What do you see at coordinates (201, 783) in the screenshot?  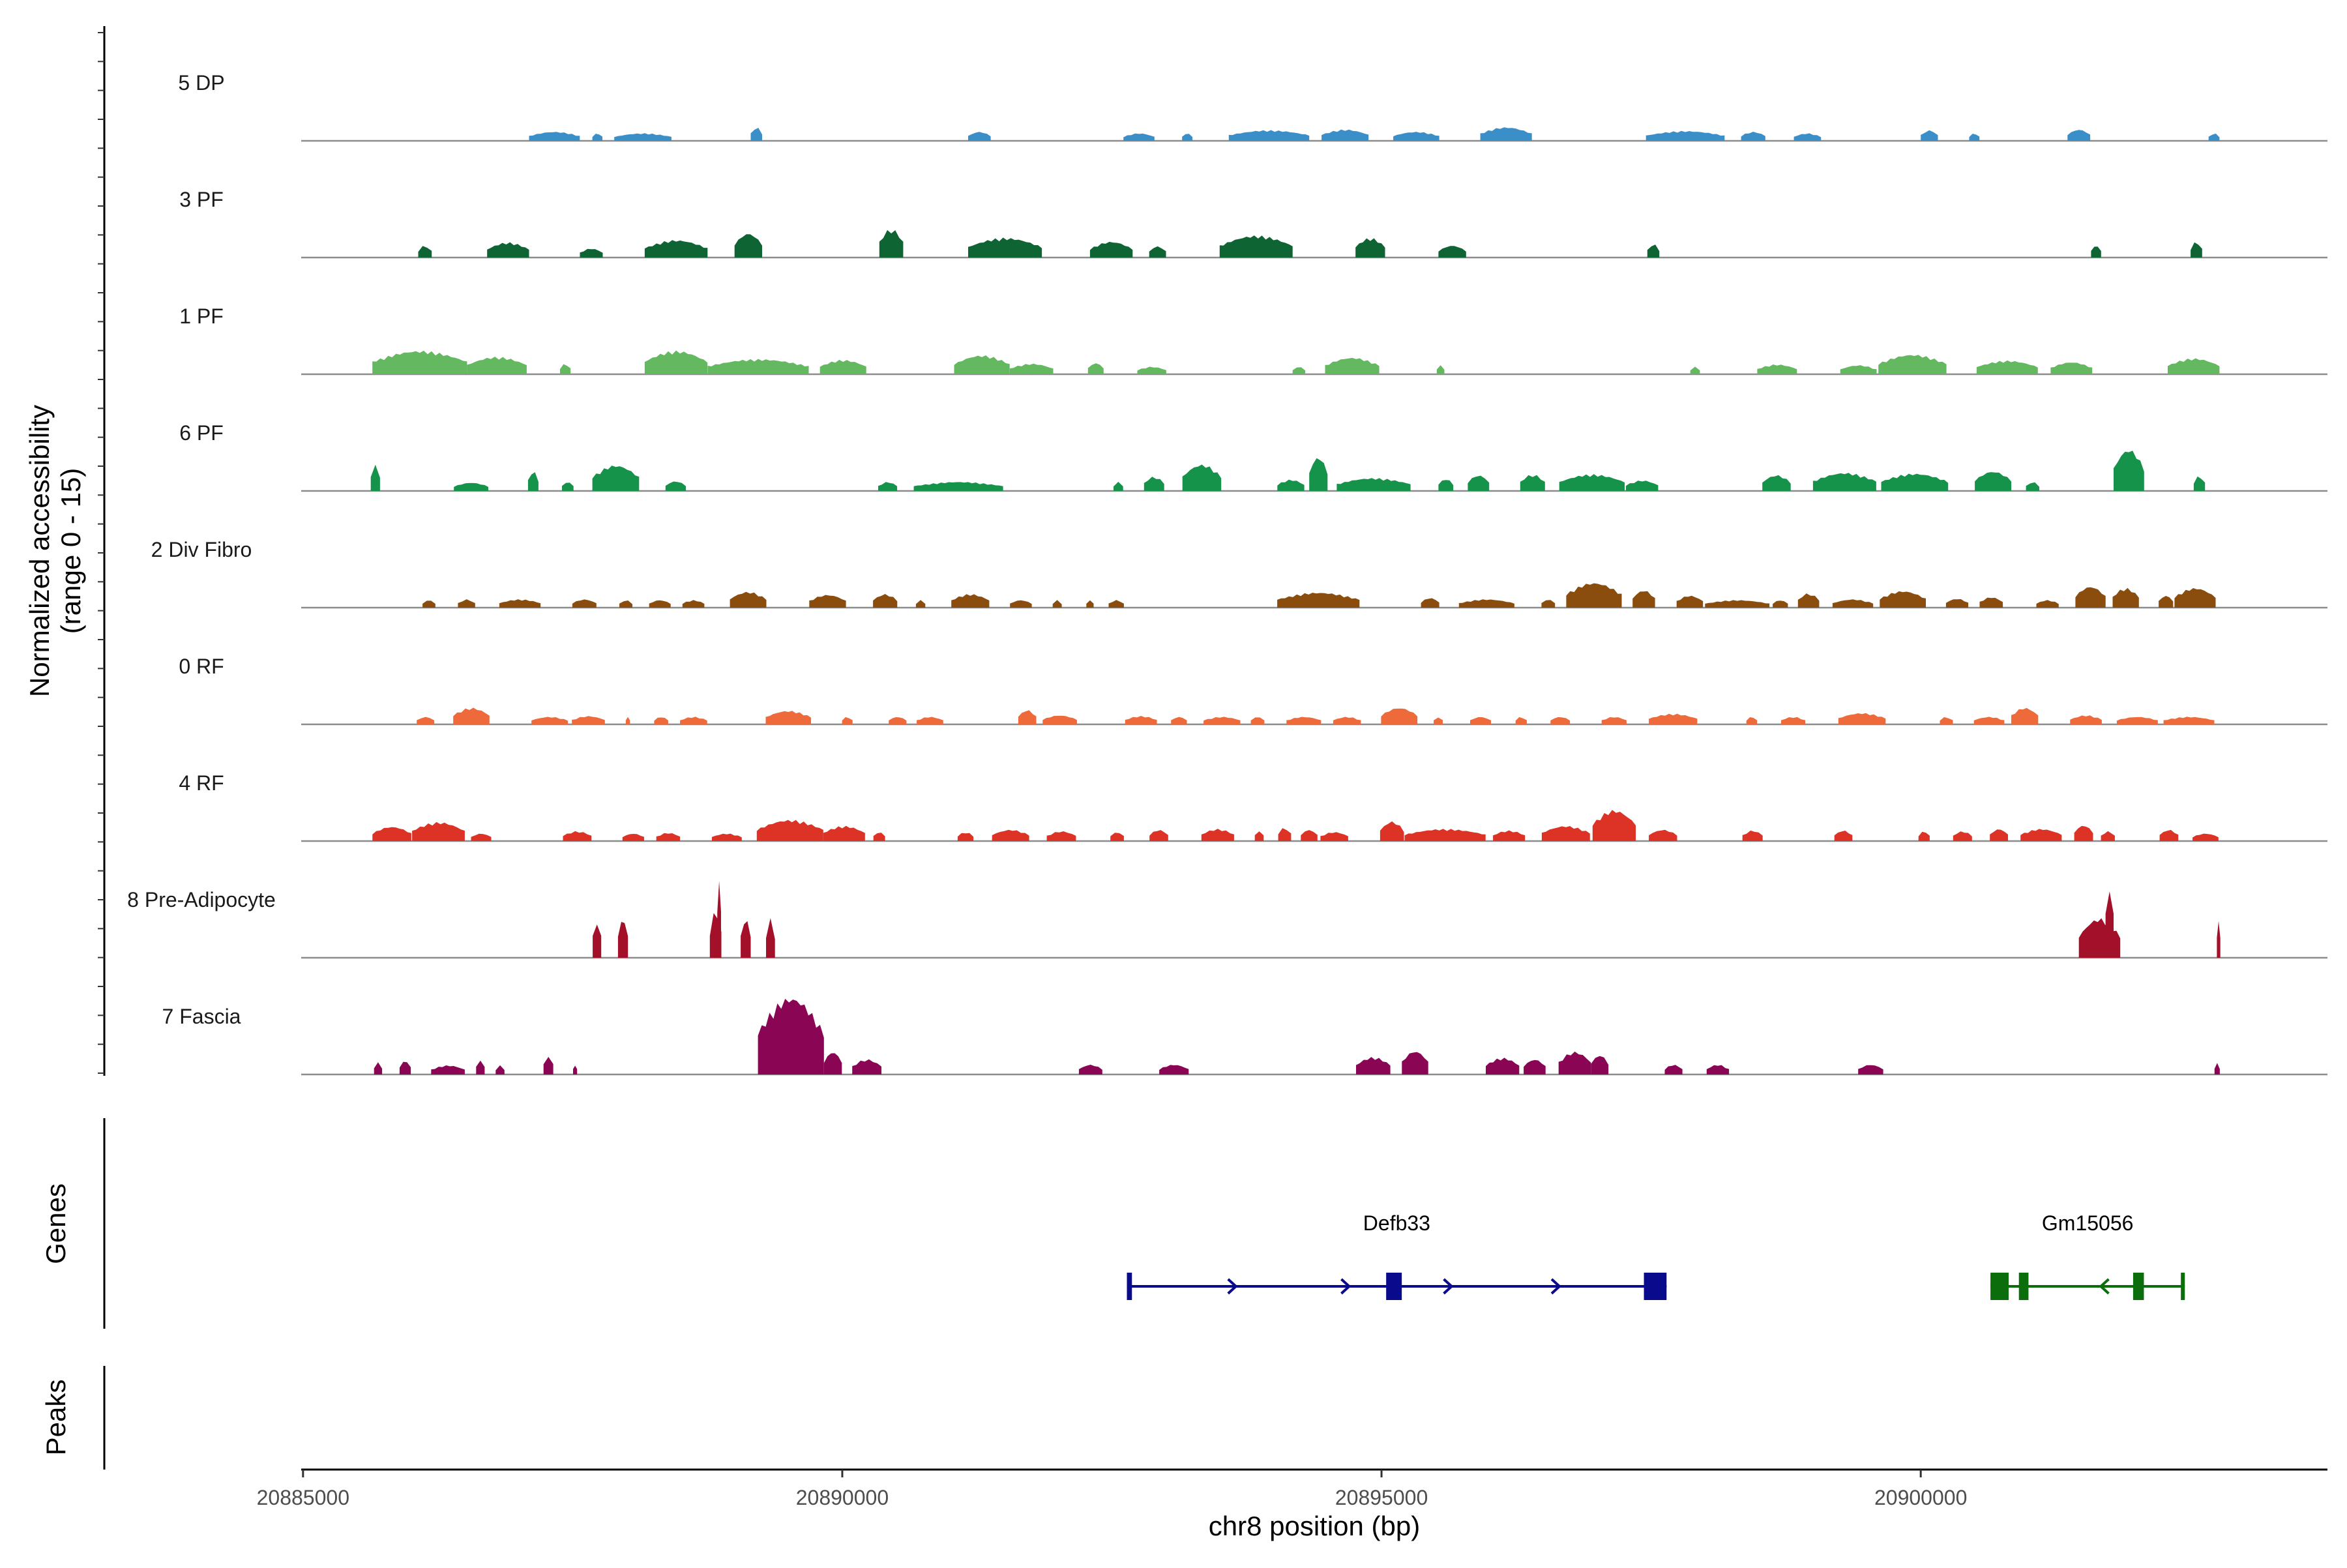 I see `track-label: 4 RF` at bounding box center [201, 783].